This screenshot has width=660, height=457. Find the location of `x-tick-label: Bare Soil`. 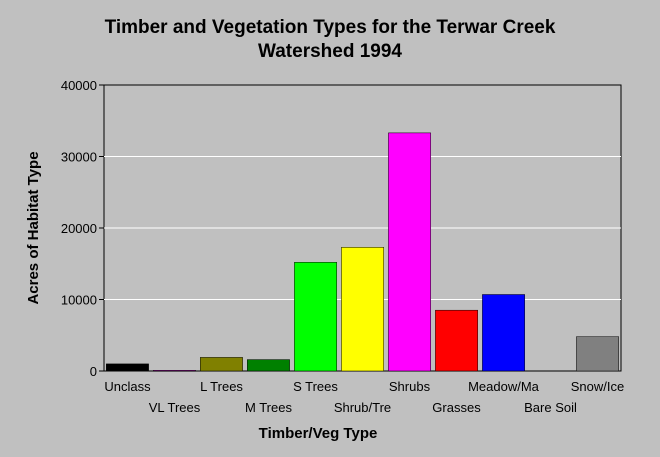

x-tick-label: Bare Soil is located at coordinates (550, 407).